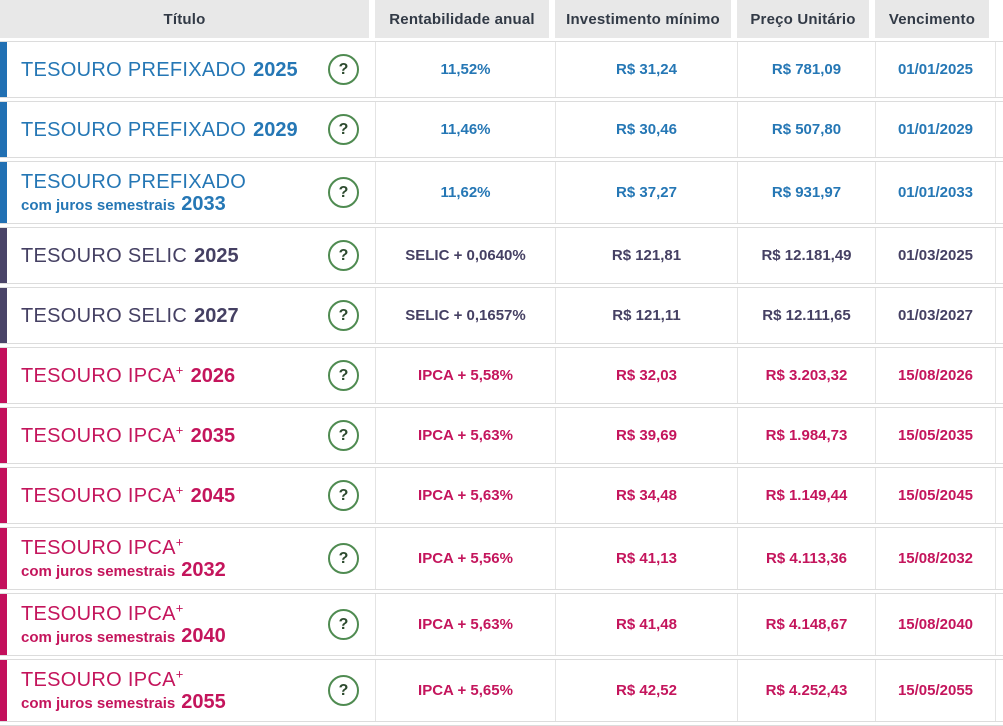 Image resolution: width=1003 pixels, height=726 pixels. I want to click on bond-yield-cell: 11,62%, so click(465, 192).